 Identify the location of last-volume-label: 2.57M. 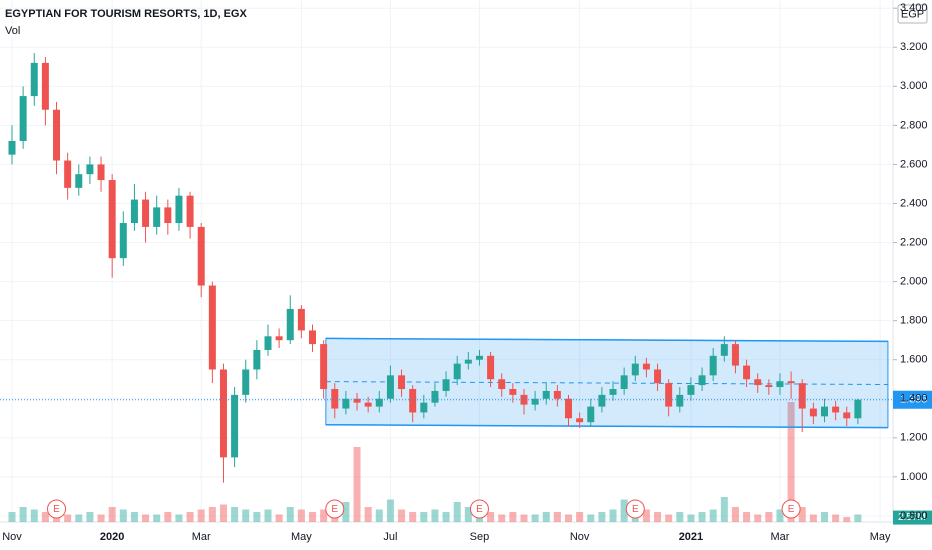
(912, 517).